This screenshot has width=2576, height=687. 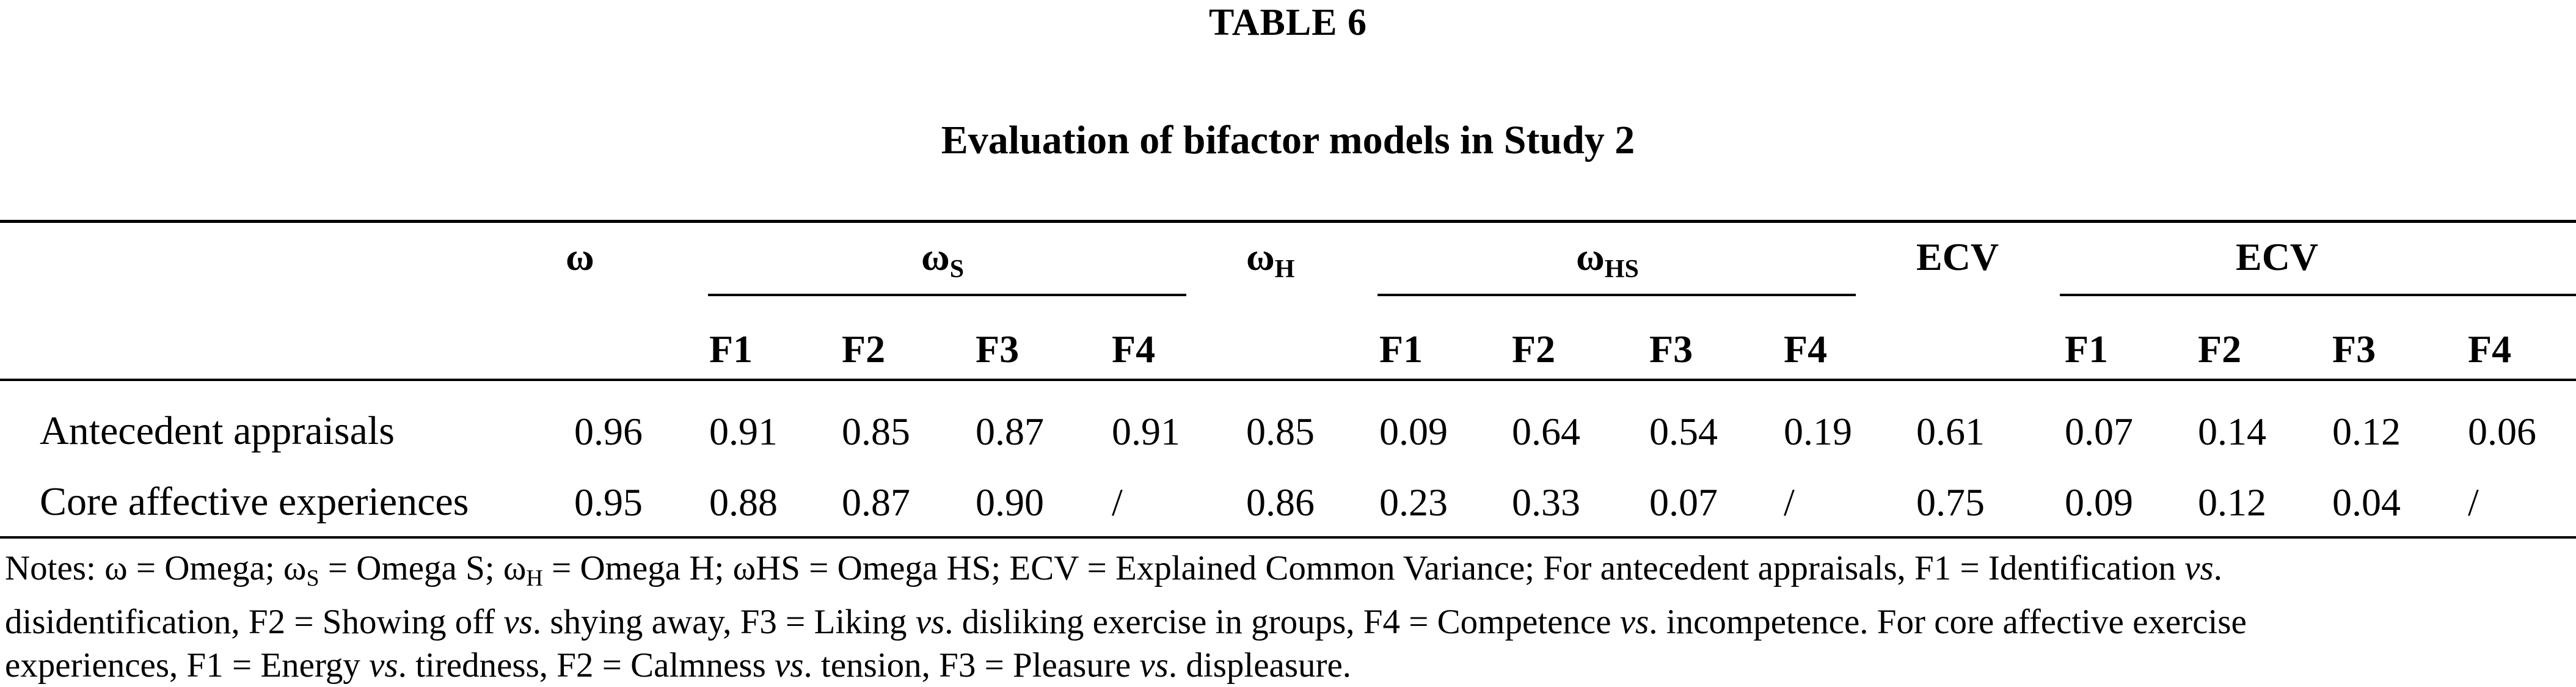 What do you see at coordinates (2354, 349) in the screenshot?
I see `header-ecv-f3: F3` at bounding box center [2354, 349].